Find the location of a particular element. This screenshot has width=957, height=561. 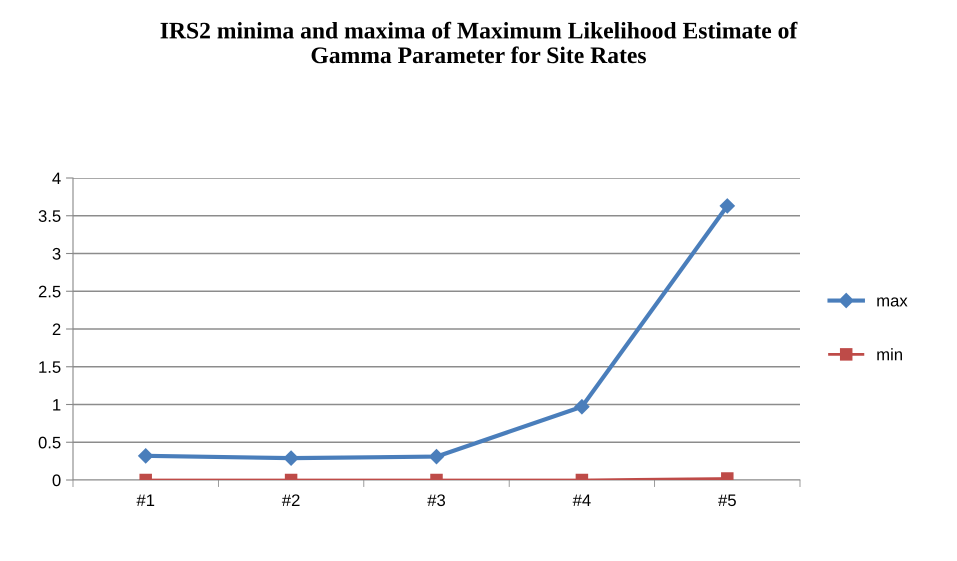

chart-title: IRS2 minima and maxima of Maximum Likelihood Estimate of Gamma Parameter for Site Rates is located at coordinates (479, 43).